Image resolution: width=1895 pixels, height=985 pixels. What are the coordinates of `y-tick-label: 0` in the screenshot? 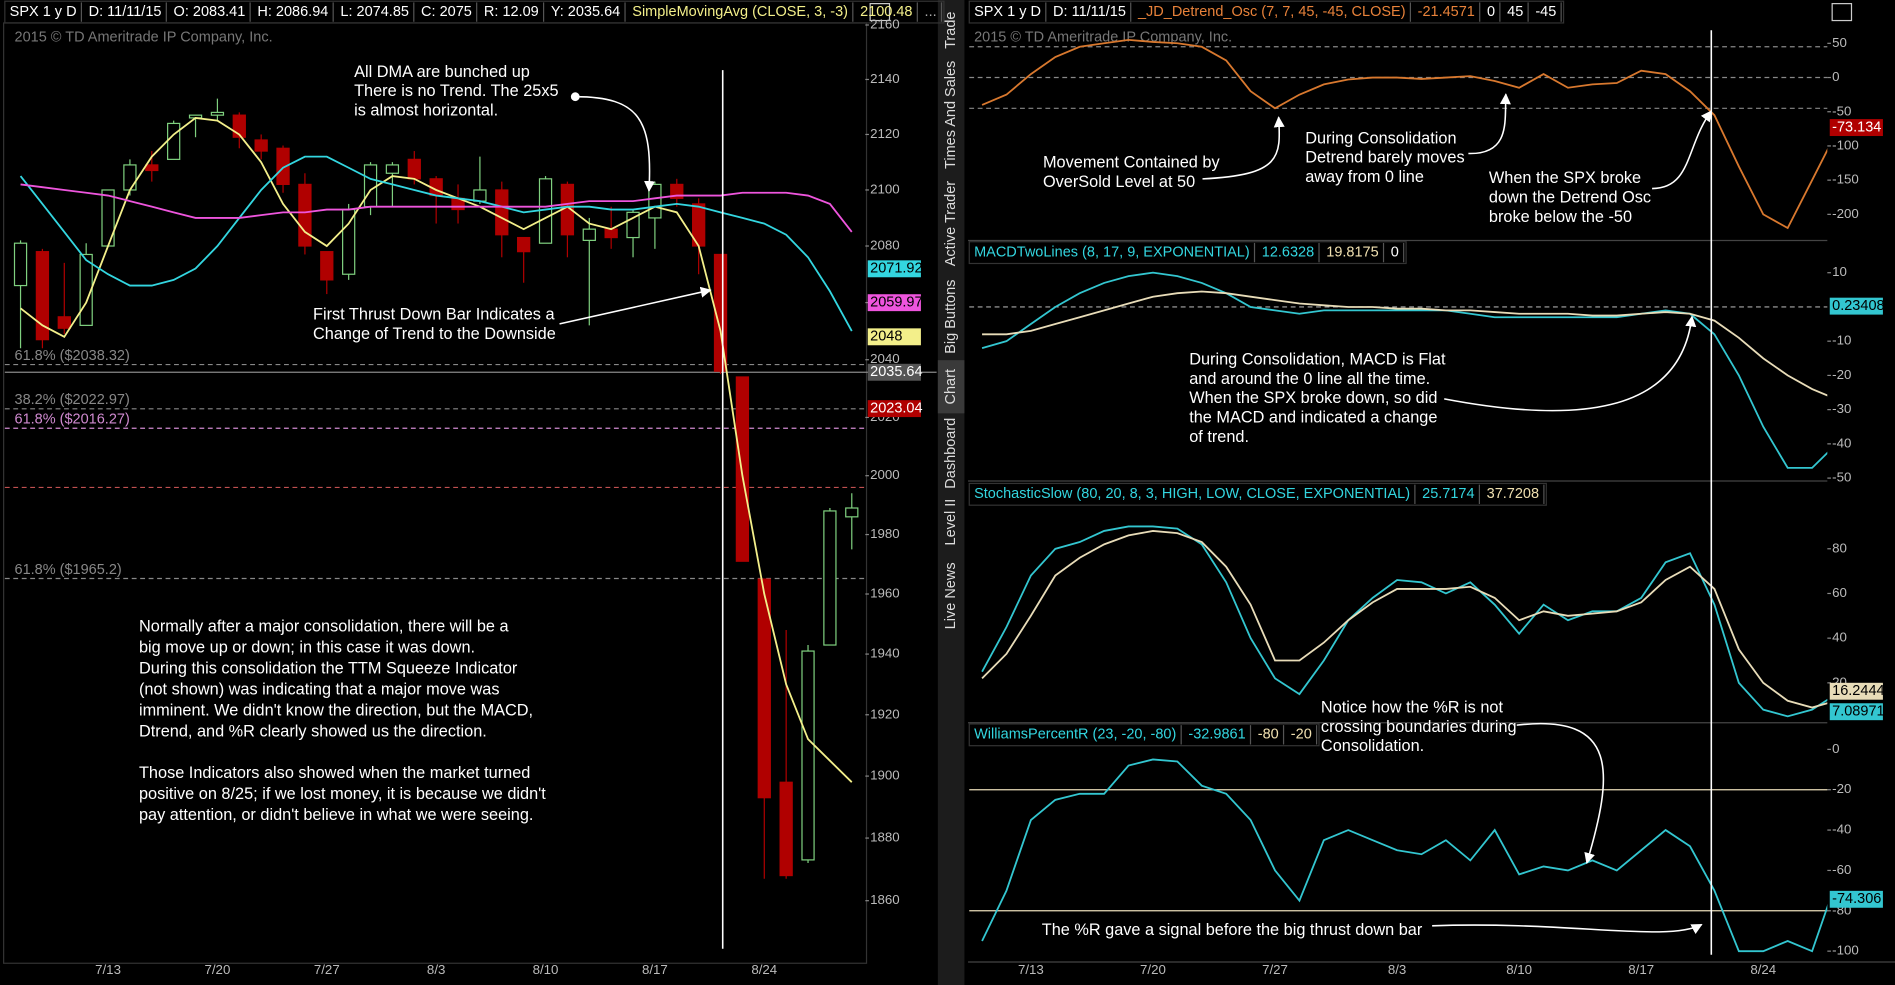 It's located at (1835, 76).